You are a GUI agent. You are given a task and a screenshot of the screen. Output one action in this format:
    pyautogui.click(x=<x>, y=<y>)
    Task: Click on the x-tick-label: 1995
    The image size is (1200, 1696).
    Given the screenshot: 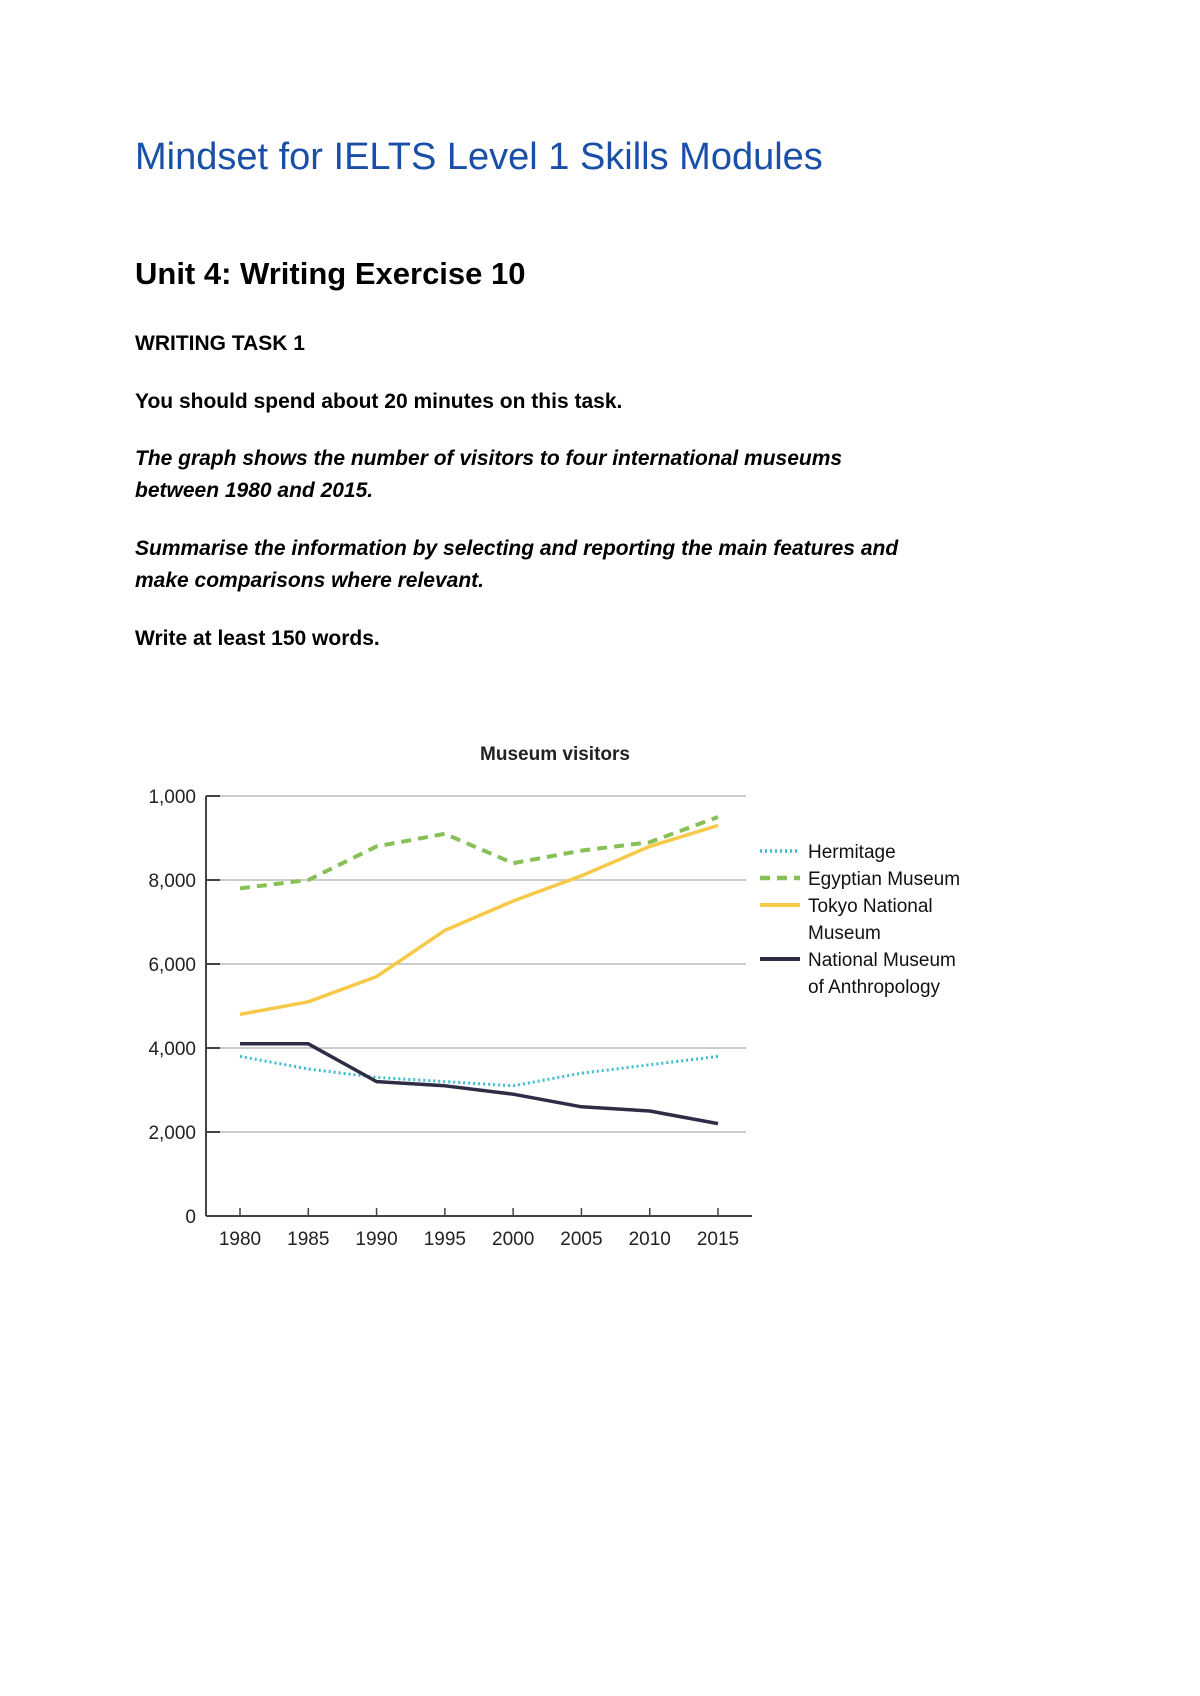 What is the action you would take?
    pyautogui.click(x=445, y=1239)
    